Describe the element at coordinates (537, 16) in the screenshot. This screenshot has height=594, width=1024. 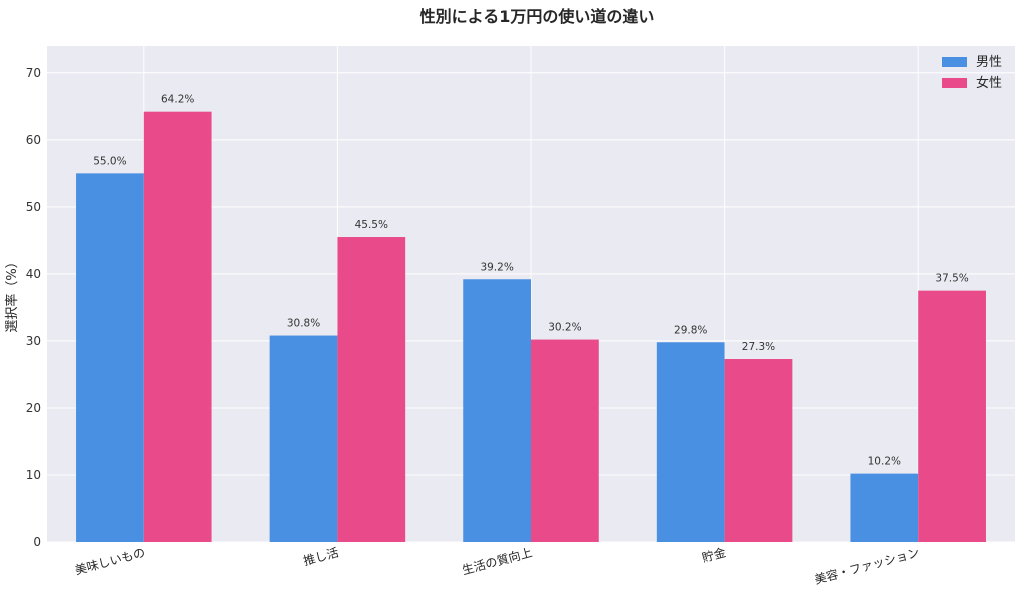
I see `chart-title: 性別による1万円の使い道の違い` at that location.